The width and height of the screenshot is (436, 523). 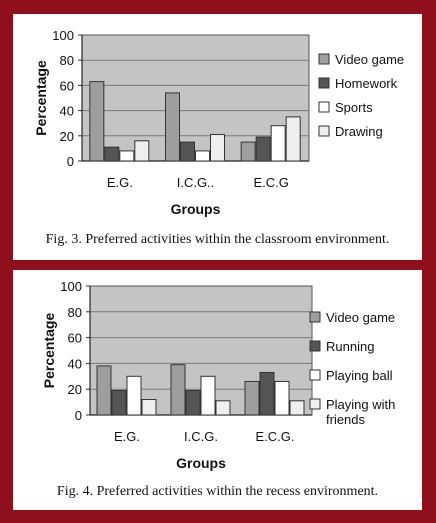 I want to click on x-tick-label: E.C.G, so click(x=270, y=182).